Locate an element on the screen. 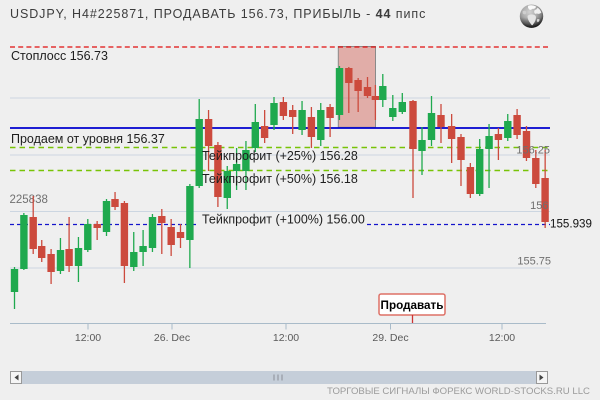  svg-text: 26. Dec is located at coordinates (172, 338).